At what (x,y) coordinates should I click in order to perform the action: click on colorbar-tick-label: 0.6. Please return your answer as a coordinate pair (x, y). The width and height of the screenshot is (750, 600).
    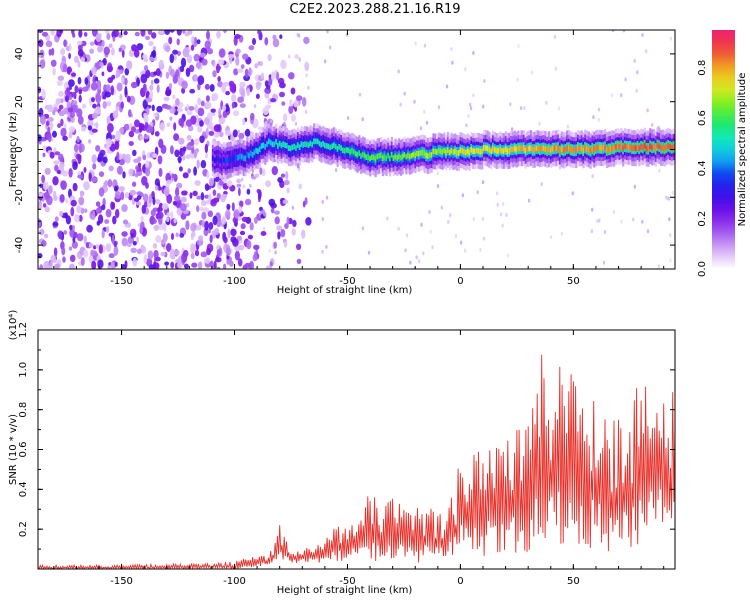
    Looking at the image, I should click on (702, 118).